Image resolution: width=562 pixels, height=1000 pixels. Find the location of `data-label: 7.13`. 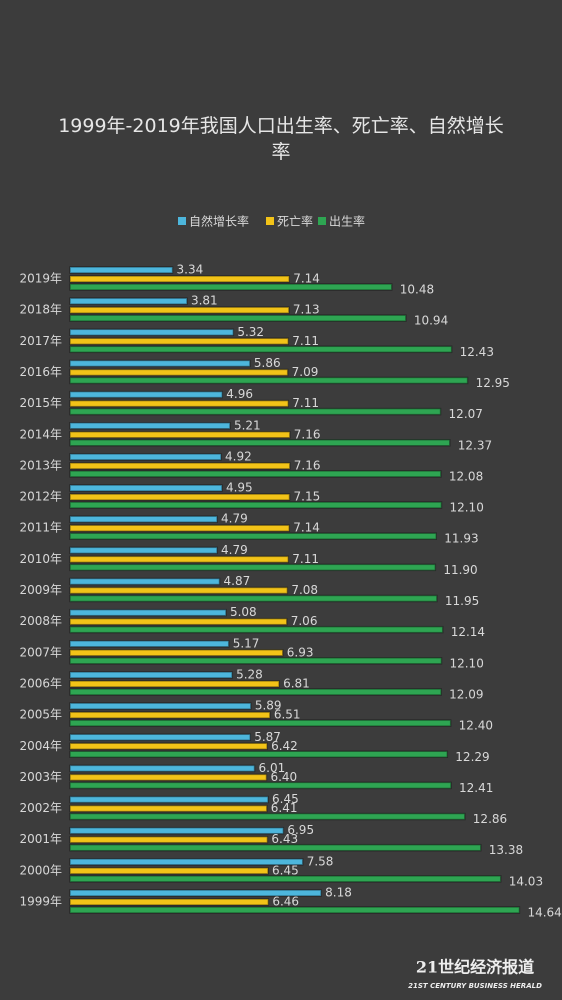

data-label: 7.13 is located at coordinates (306, 310).